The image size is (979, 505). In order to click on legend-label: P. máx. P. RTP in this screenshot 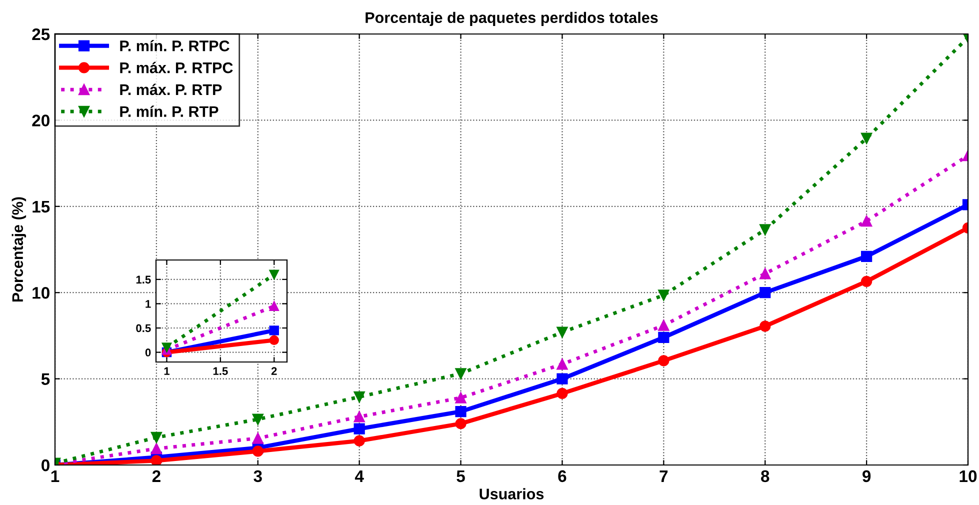, I will do `click(171, 90)`.